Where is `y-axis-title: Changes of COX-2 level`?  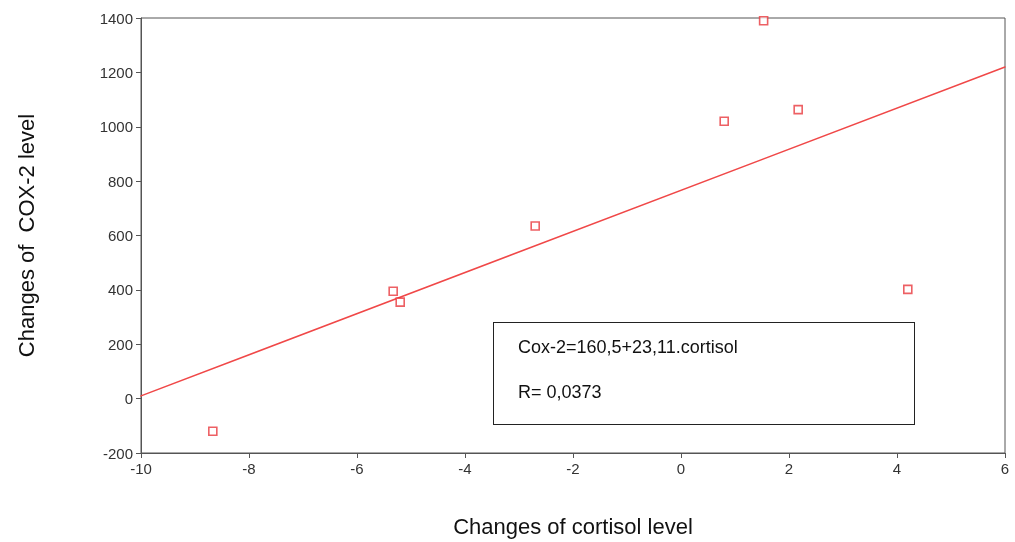
y-axis-title: Changes of COX-2 level is located at coordinates (26, 235).